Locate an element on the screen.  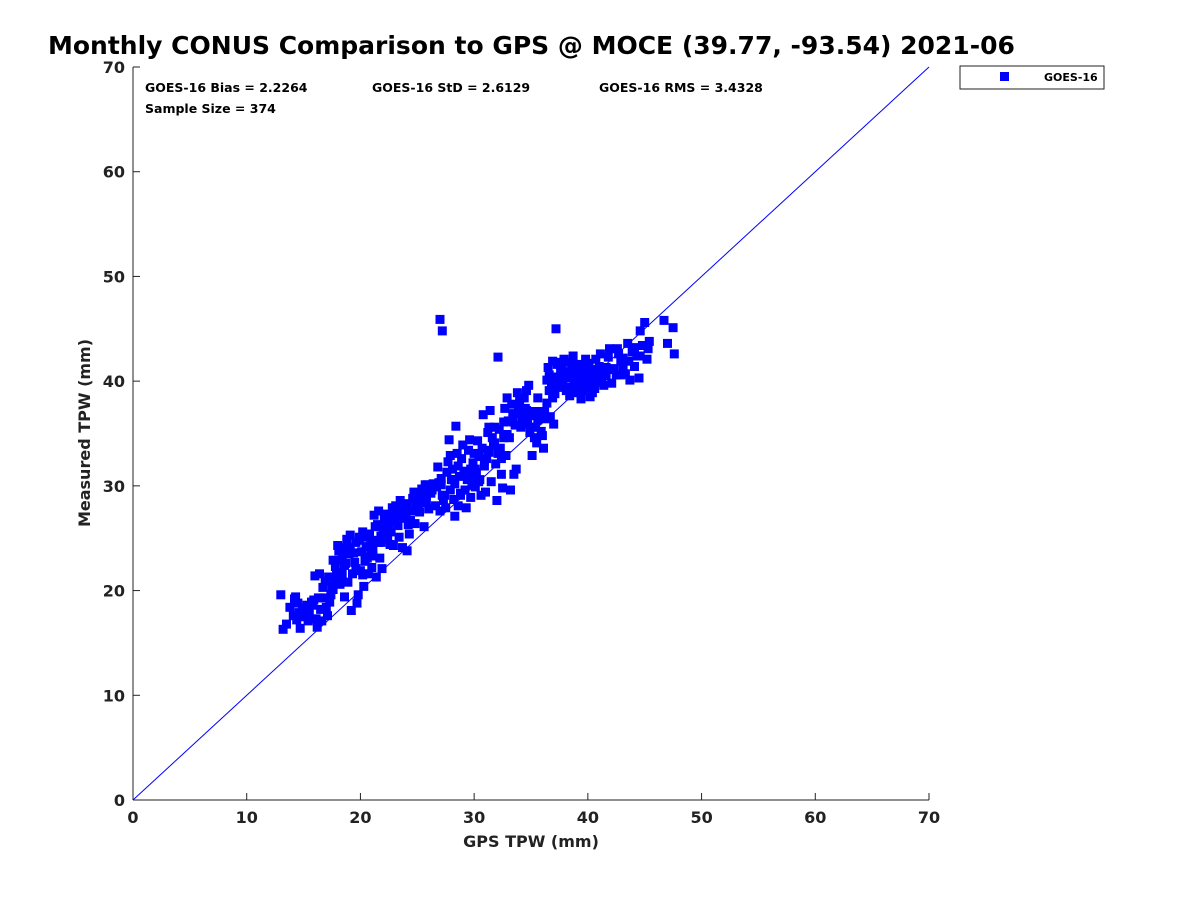
x-tick-label: 30 is located at coordinates (474, 817).